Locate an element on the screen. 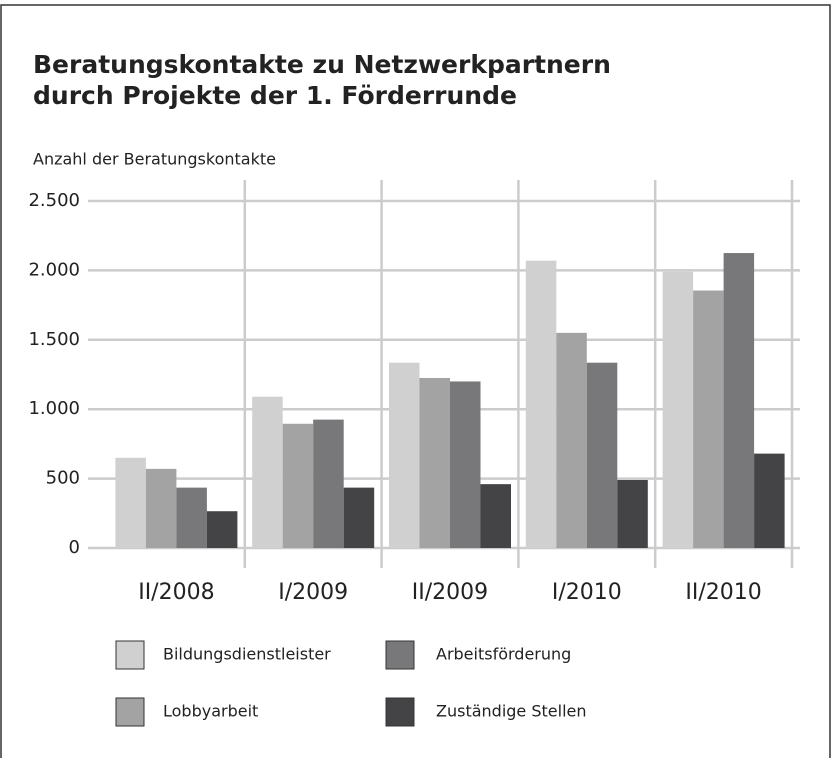 The width and height of the screenshot is (832, 758). legend-label: Arbeitsförderung is located at coordinates (503, 654).